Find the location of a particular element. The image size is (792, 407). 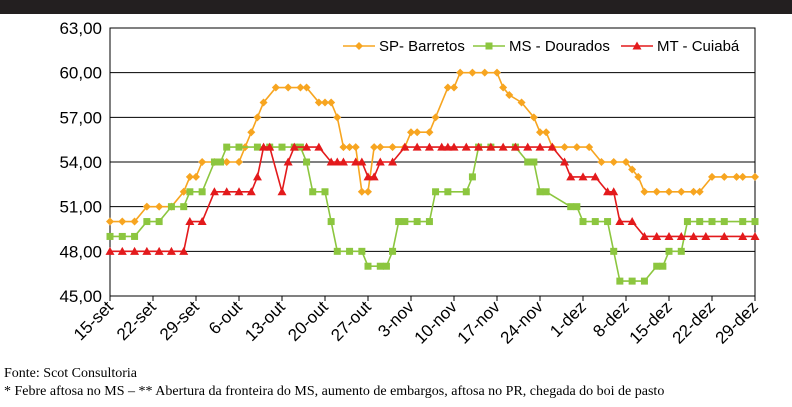

x-tick-label: 13-out is located at coordinates (265, 321).